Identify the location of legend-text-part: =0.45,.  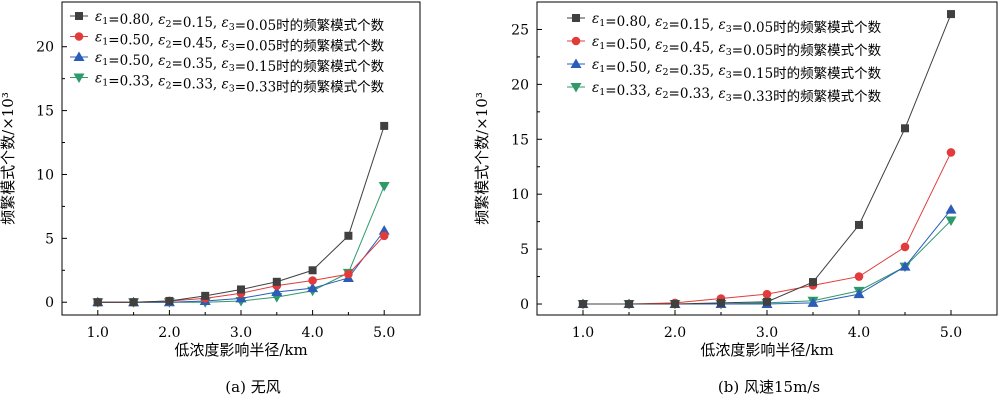
(694, 48).